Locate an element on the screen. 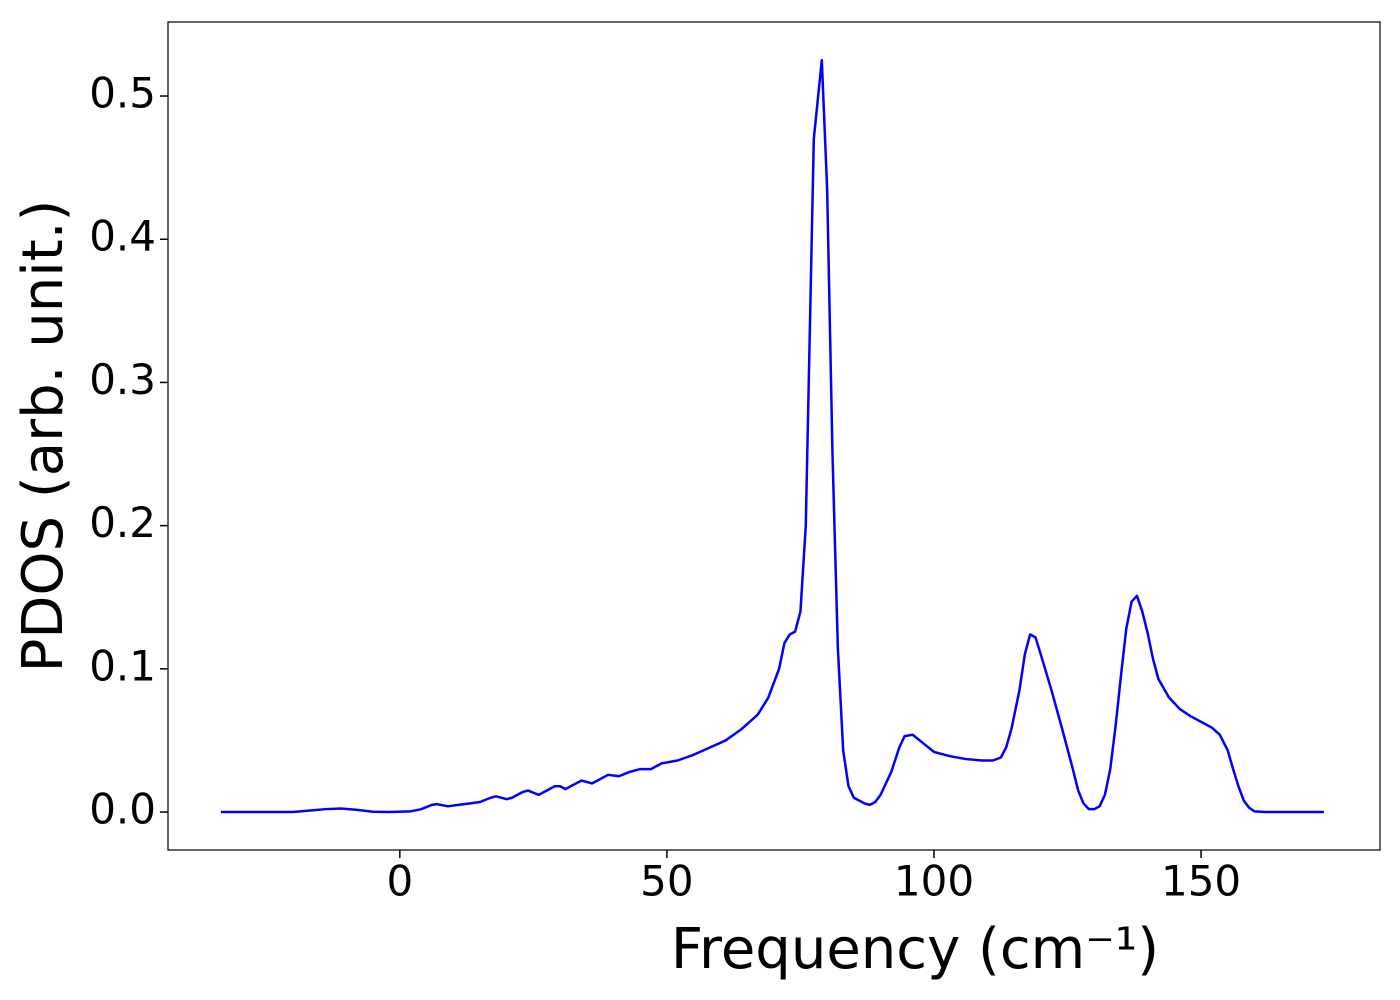 The height and width of the screenshot is (1000, 1400). y-axis-label: PDOS (arb. unit.) is located at coordinates (43, 436).